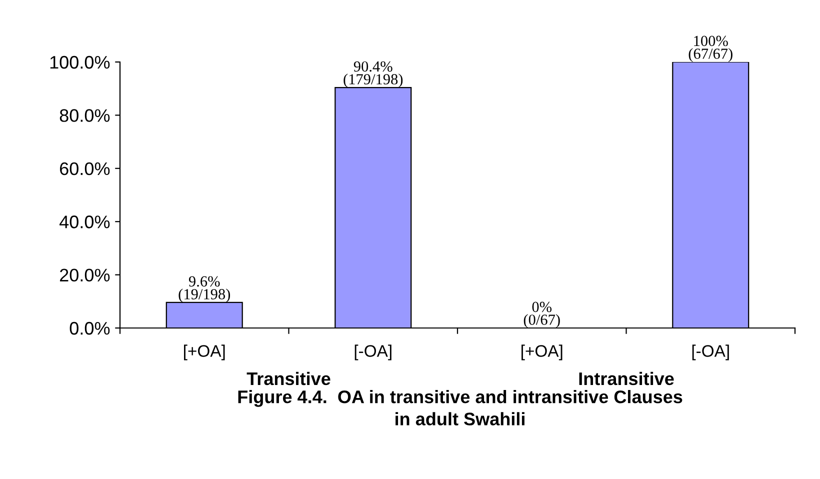 The height and width of the screenshot is (479, 820). What do you see at coordinates (373, 74) in the screenshot?
I see `data-label: 90.4% (179/198)` at bounding box center [373, 74].